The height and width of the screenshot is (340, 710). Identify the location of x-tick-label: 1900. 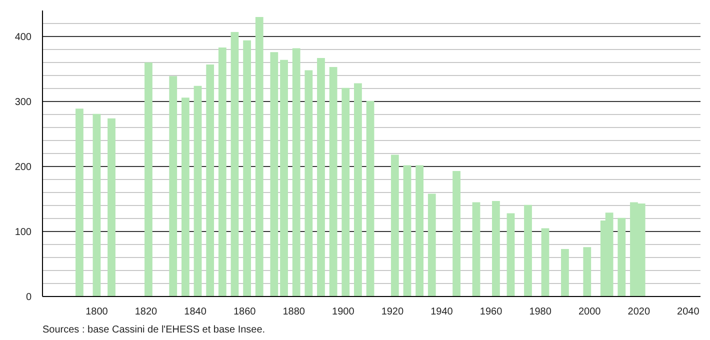
(343, 312).